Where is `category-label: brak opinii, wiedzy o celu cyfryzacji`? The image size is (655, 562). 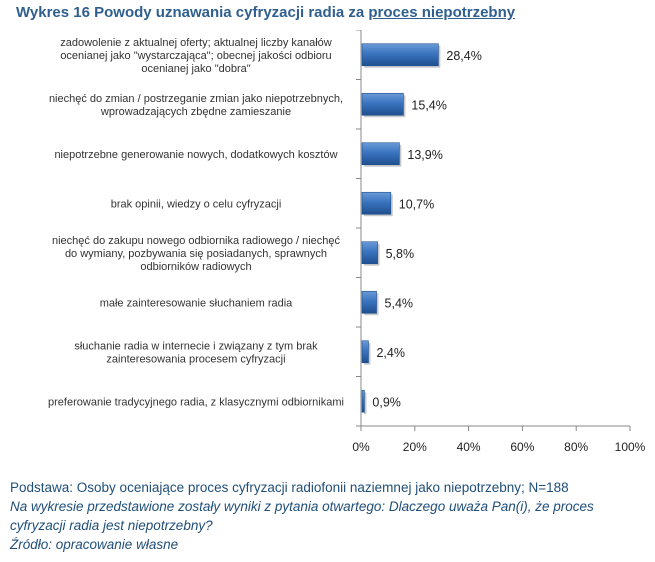
category-label: brak opinii, wiedzy o celu cyfryzacji is located at coordinates (196, 204).